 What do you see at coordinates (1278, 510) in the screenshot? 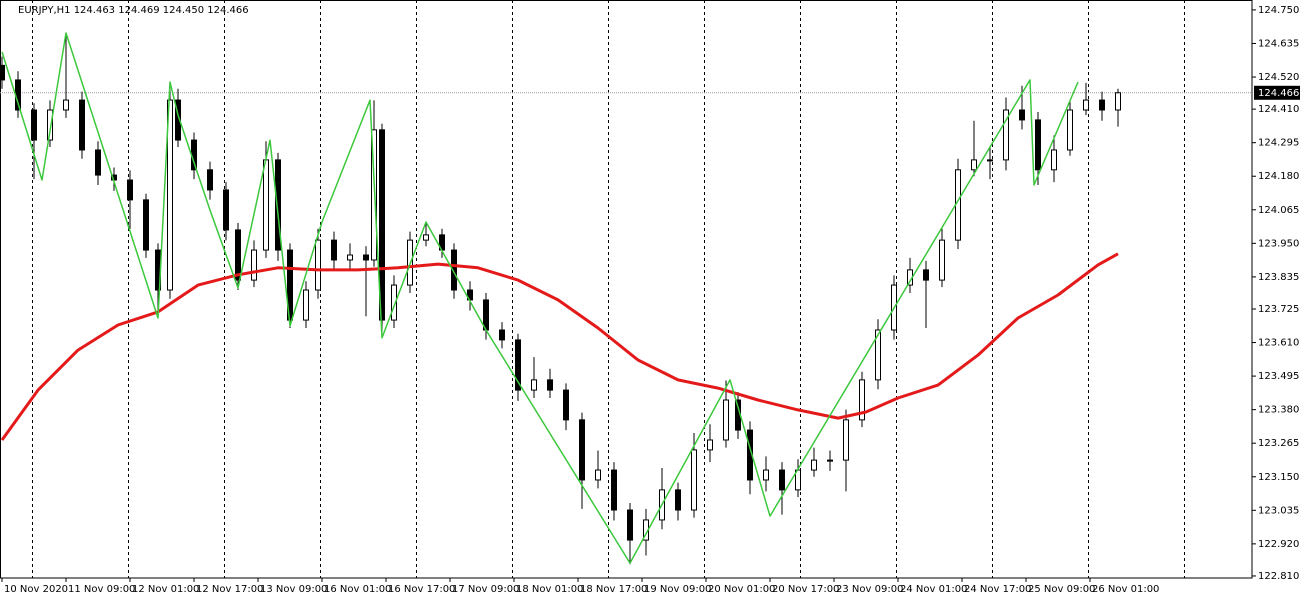
I see `y-tick-label: 123.035` at bounding box center [1278, 510].